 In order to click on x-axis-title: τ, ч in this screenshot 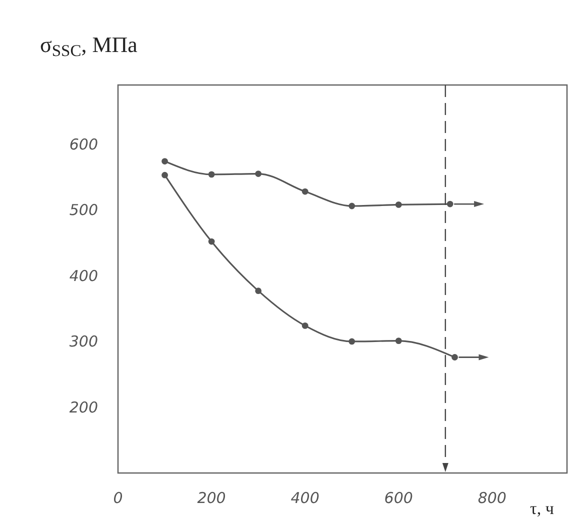, I will do `click(542, 508)`.